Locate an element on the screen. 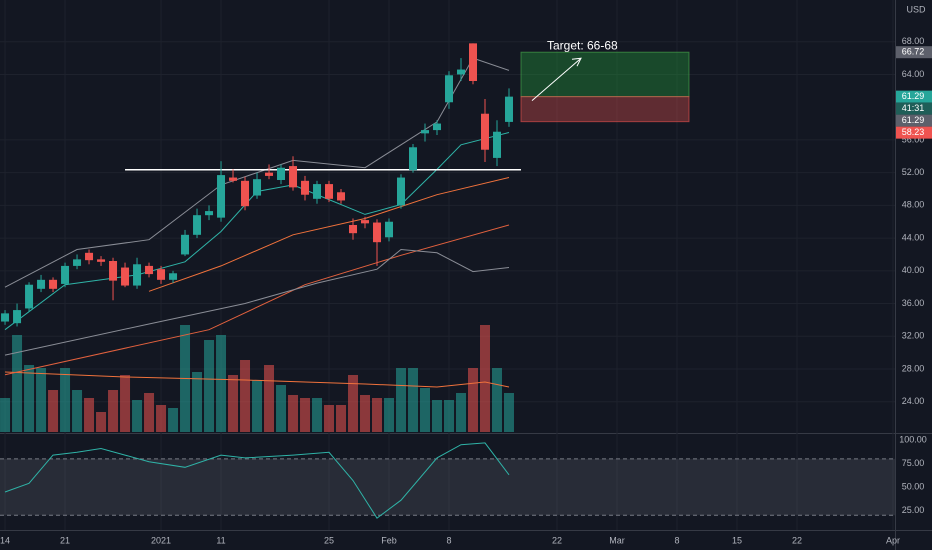 The width and height of the screenshot is (932, 550). price-badge-label: 41:31 is located at coordinates (913, 108).